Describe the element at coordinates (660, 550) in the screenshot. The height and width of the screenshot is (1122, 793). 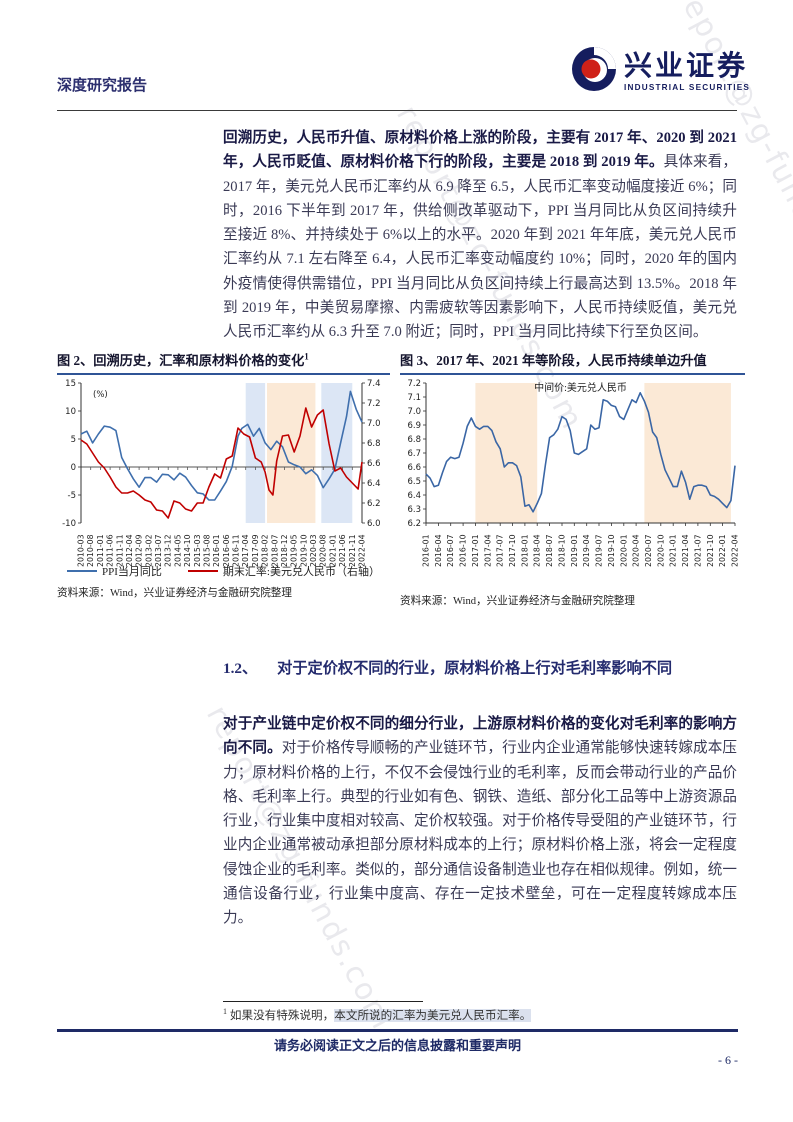
I see `svg-text: 2020-10` at that location.